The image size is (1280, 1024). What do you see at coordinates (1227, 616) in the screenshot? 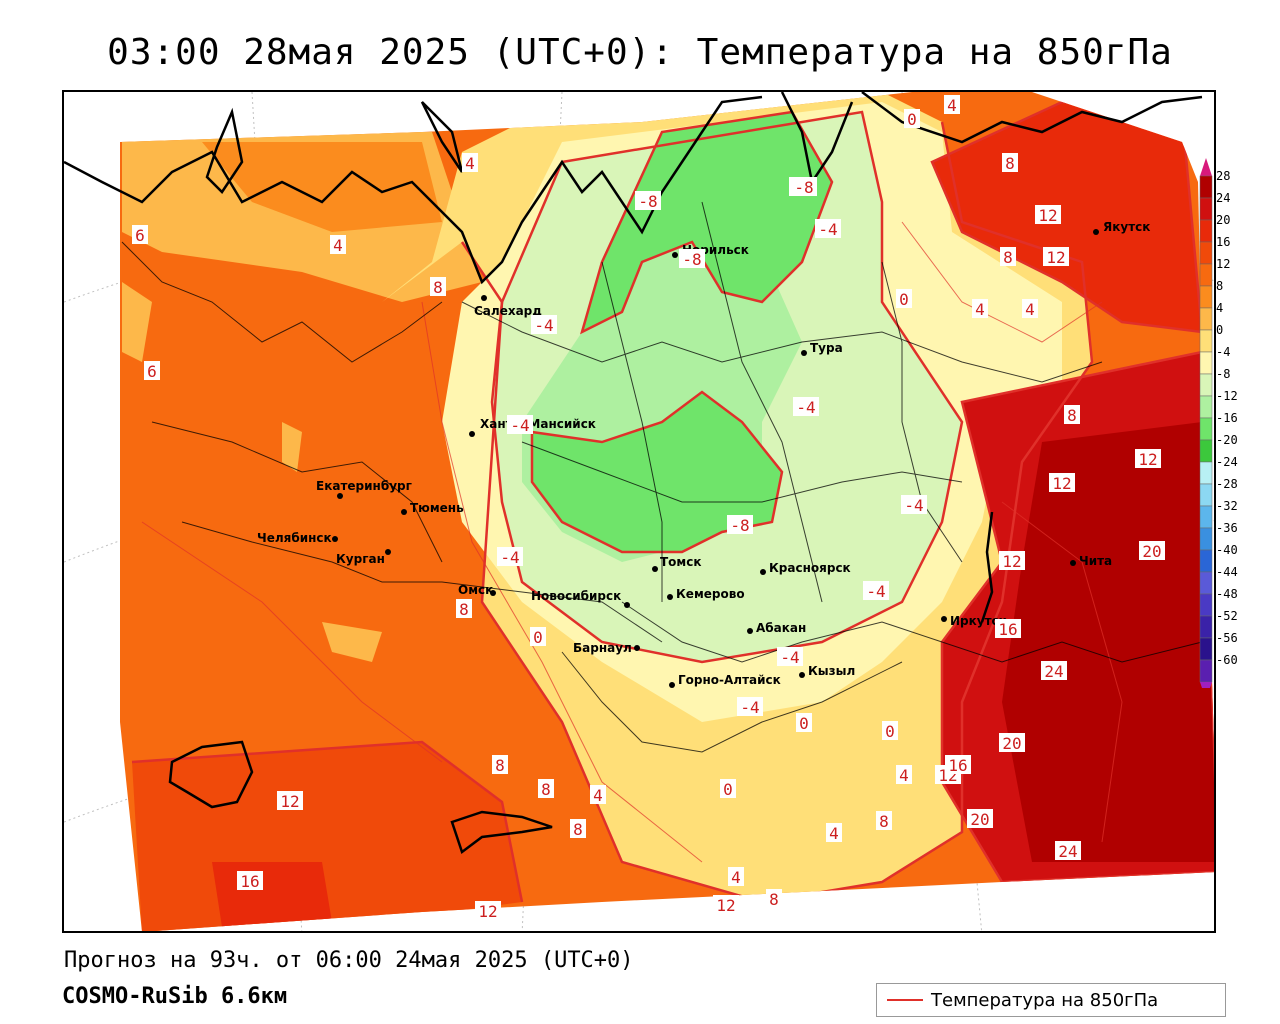
I see `colorbar-tick-label: -52` at bounding box center [1227, 616].